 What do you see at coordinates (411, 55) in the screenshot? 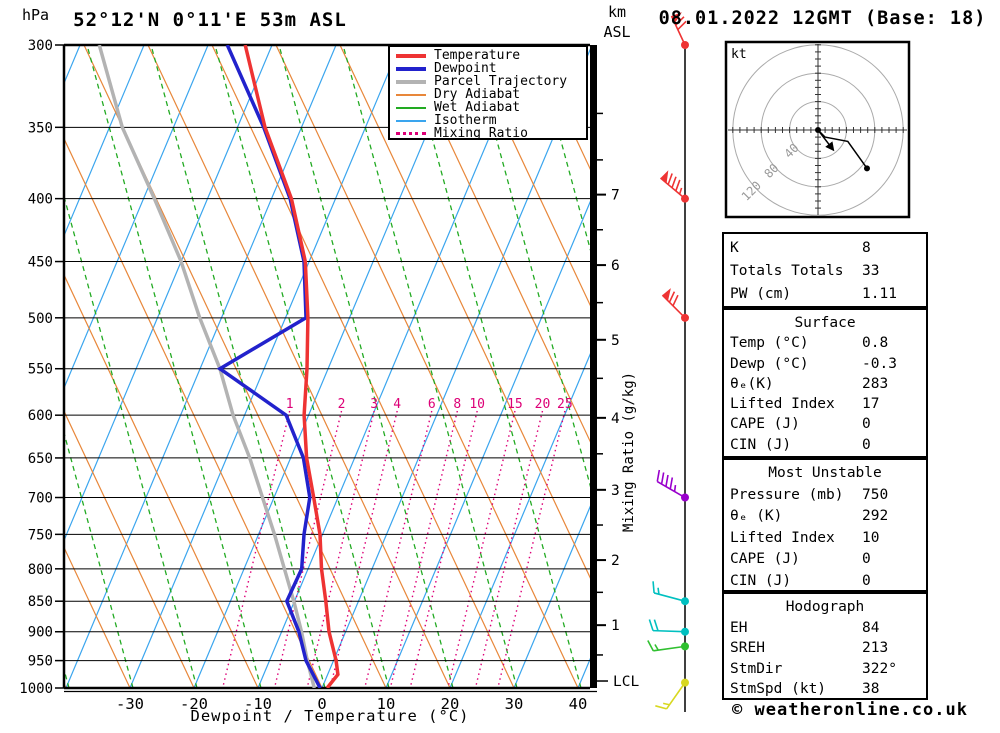
I see `temperature-line-swatch` at bounding box center [411, 55].